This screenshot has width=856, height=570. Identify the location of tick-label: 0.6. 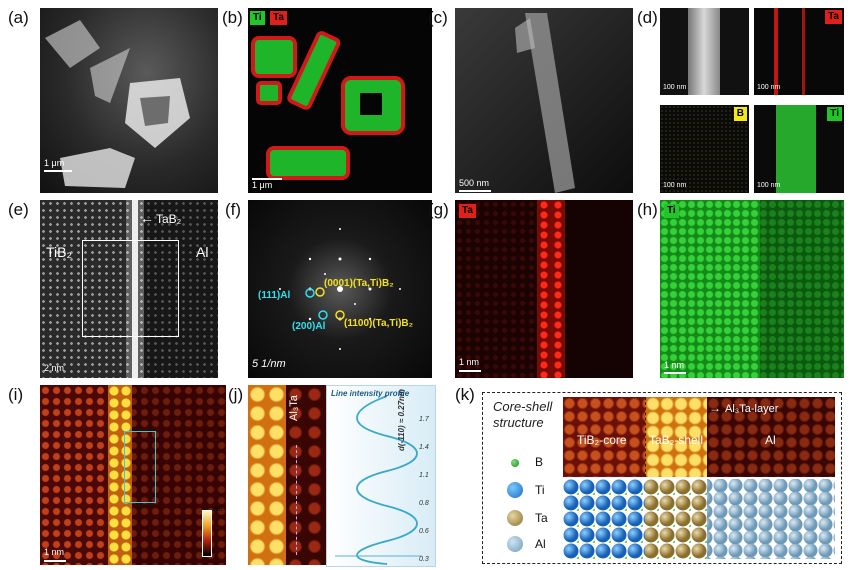
(424, 531).